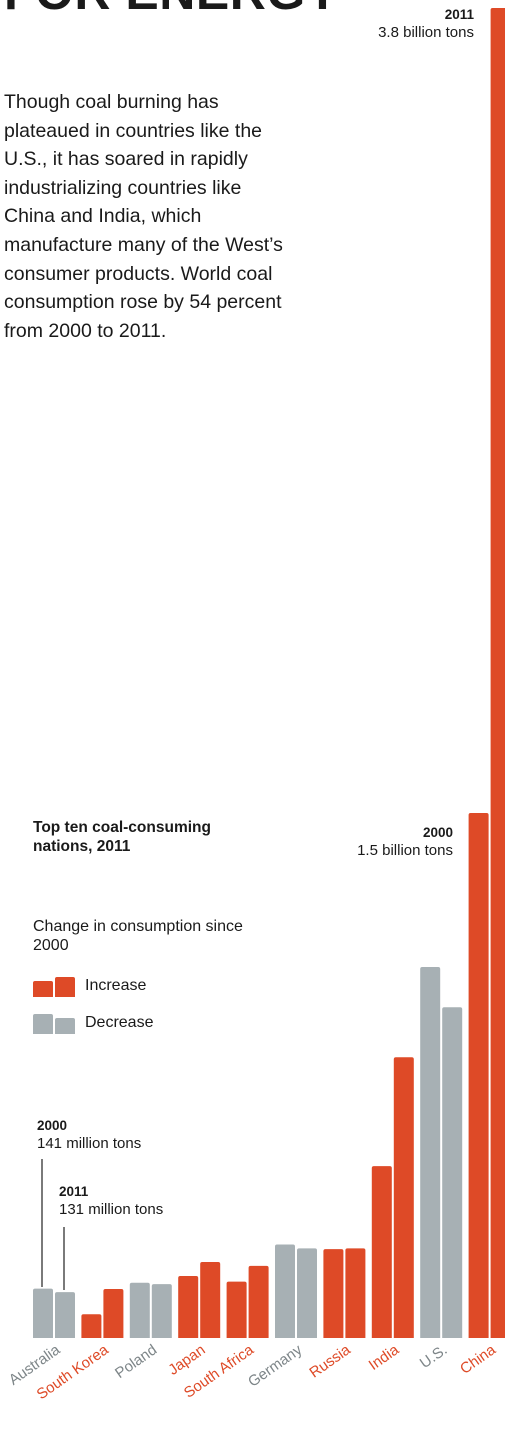 This screenshot has height=1431, width=505. I want to click on bar-japan-2011, so click(210, 1300).